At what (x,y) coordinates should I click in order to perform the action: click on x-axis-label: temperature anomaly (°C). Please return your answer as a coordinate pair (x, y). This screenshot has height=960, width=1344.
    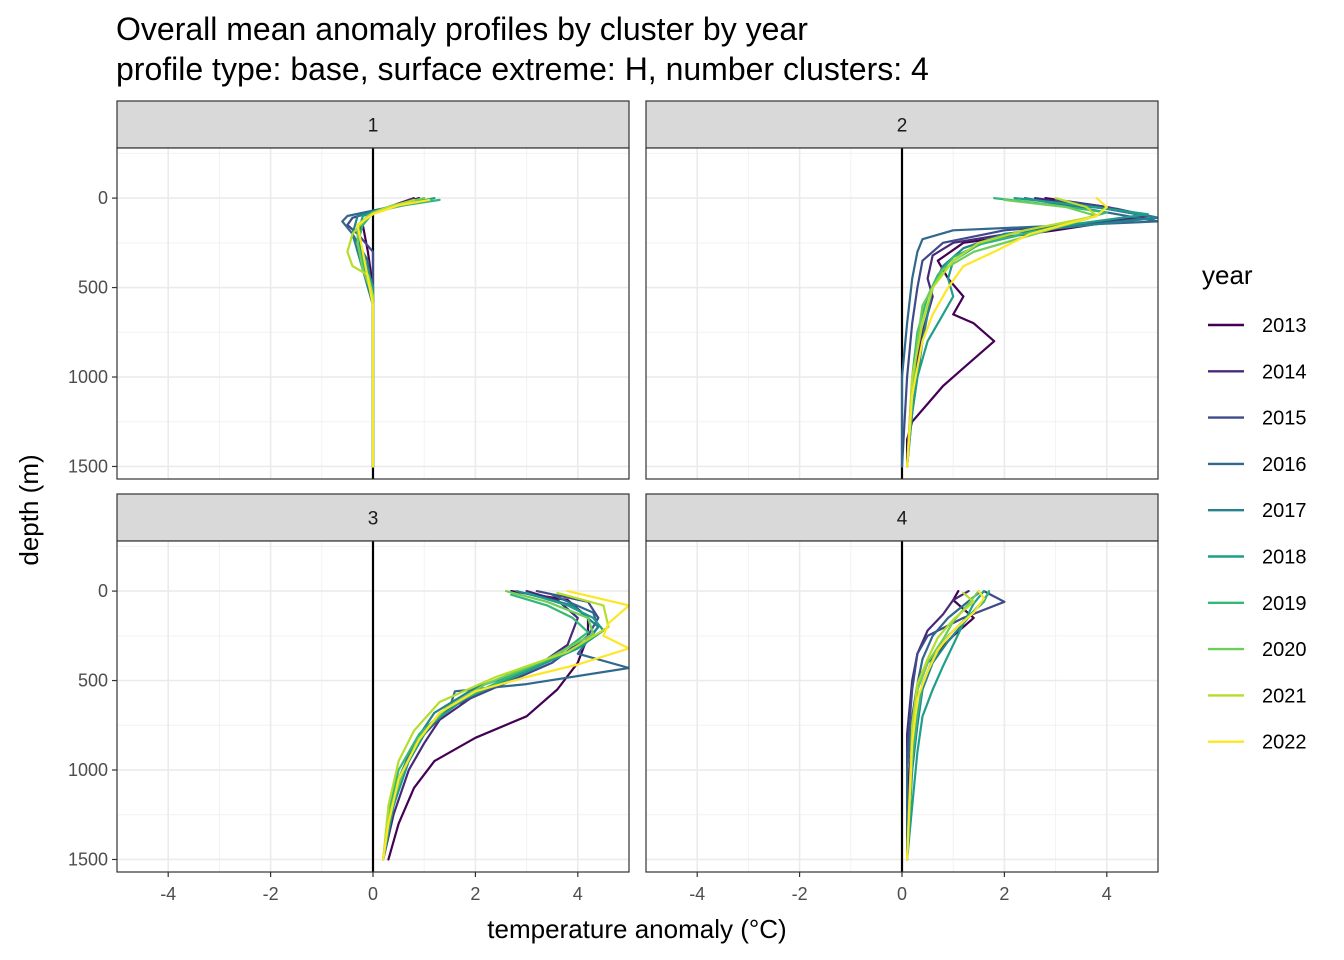
    Looking at the image, I should click on (636, 929).